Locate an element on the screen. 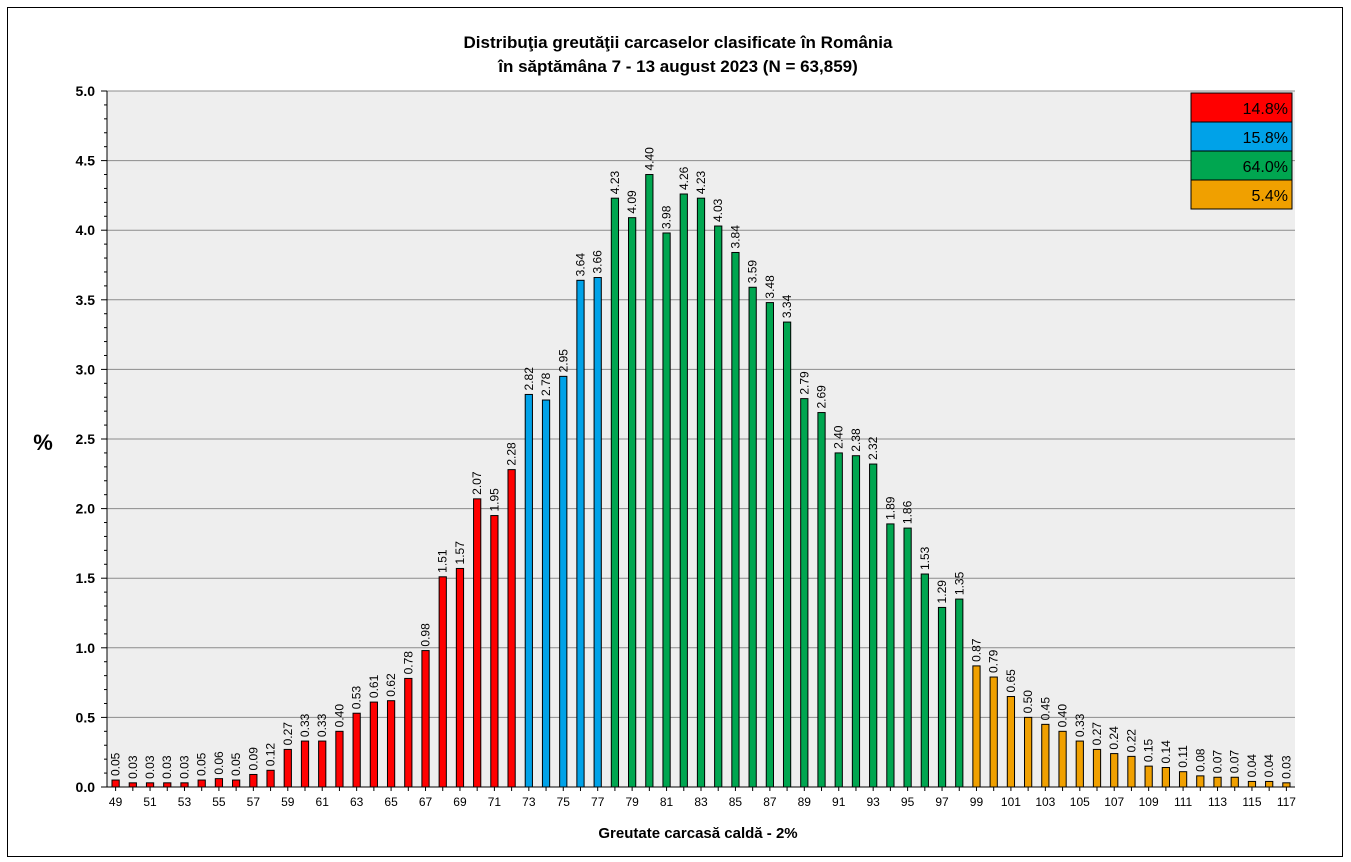 The width and height of the screenshot is (1351, 862). x-tick-label: 71 is located at coordinates (495, 802).